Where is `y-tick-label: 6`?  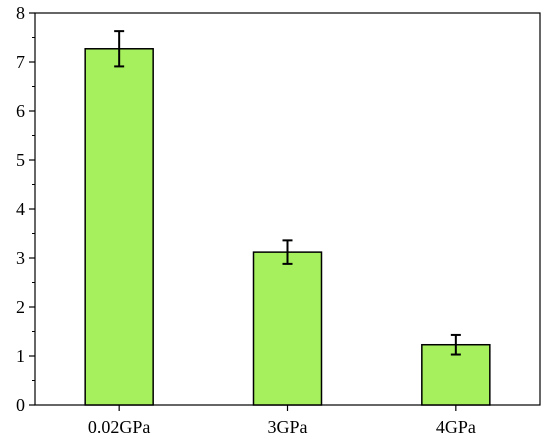 y-tick-label: 6 is located at coordinates (20, 111).